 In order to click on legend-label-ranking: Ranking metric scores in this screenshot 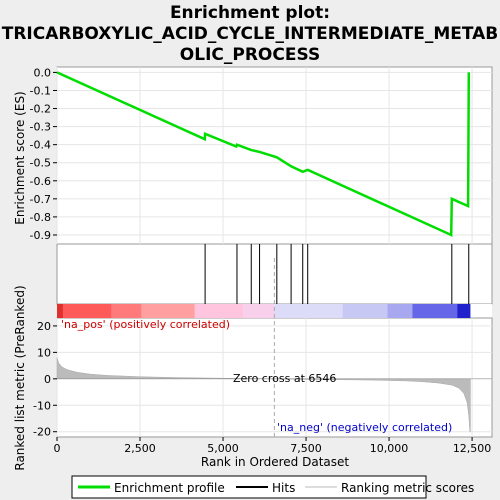, I will do `click(407, 488)`.